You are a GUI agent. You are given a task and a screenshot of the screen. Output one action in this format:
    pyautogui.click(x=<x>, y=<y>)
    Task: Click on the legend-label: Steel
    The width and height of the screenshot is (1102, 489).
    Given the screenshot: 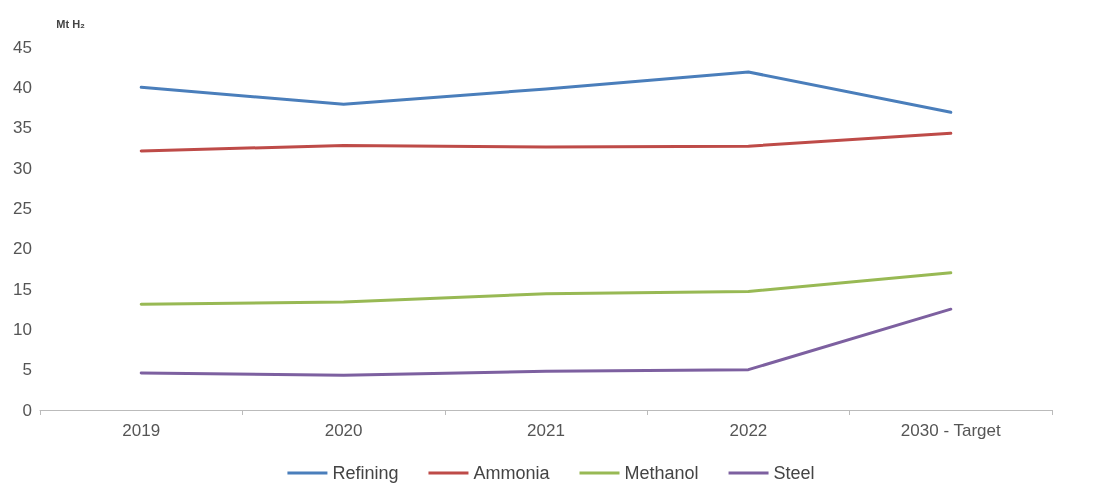 What is the action you would take?
    pyautogui.click(x=794, y=473)
    